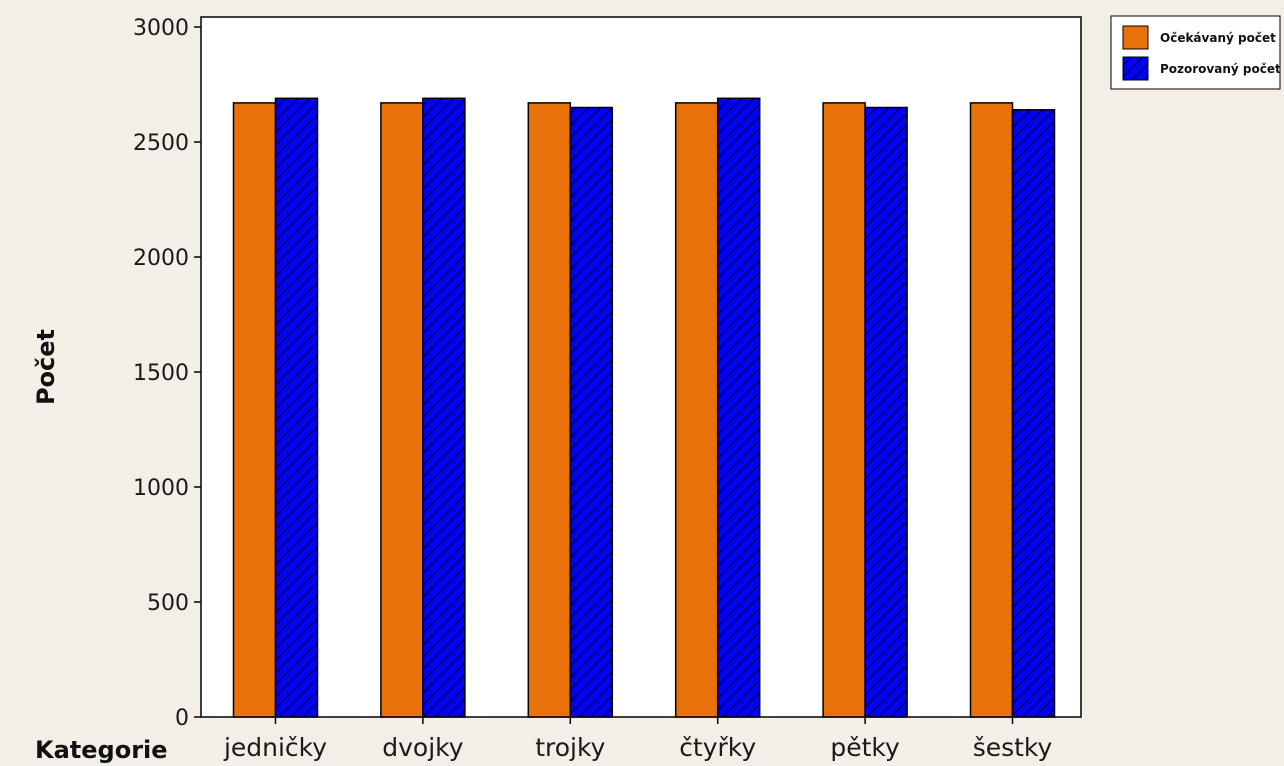 Image resolution: width=1284 pixels, height=766 pixels. Describe the element at coordinates (161, 143) in the screenshot. I see `y-tick-label: 2500` at that location.